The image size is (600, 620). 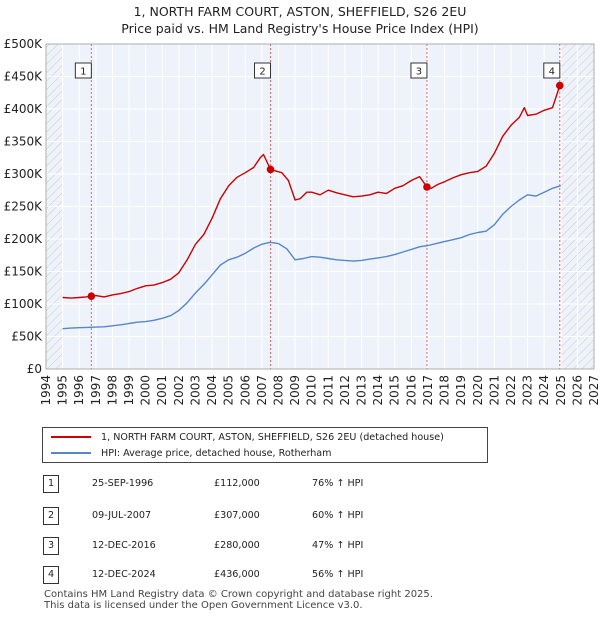 What do you see at coordinates (362, 390) in the screenshot?
I see `x-tick-label: 2013` at bounding box center [362, 390].